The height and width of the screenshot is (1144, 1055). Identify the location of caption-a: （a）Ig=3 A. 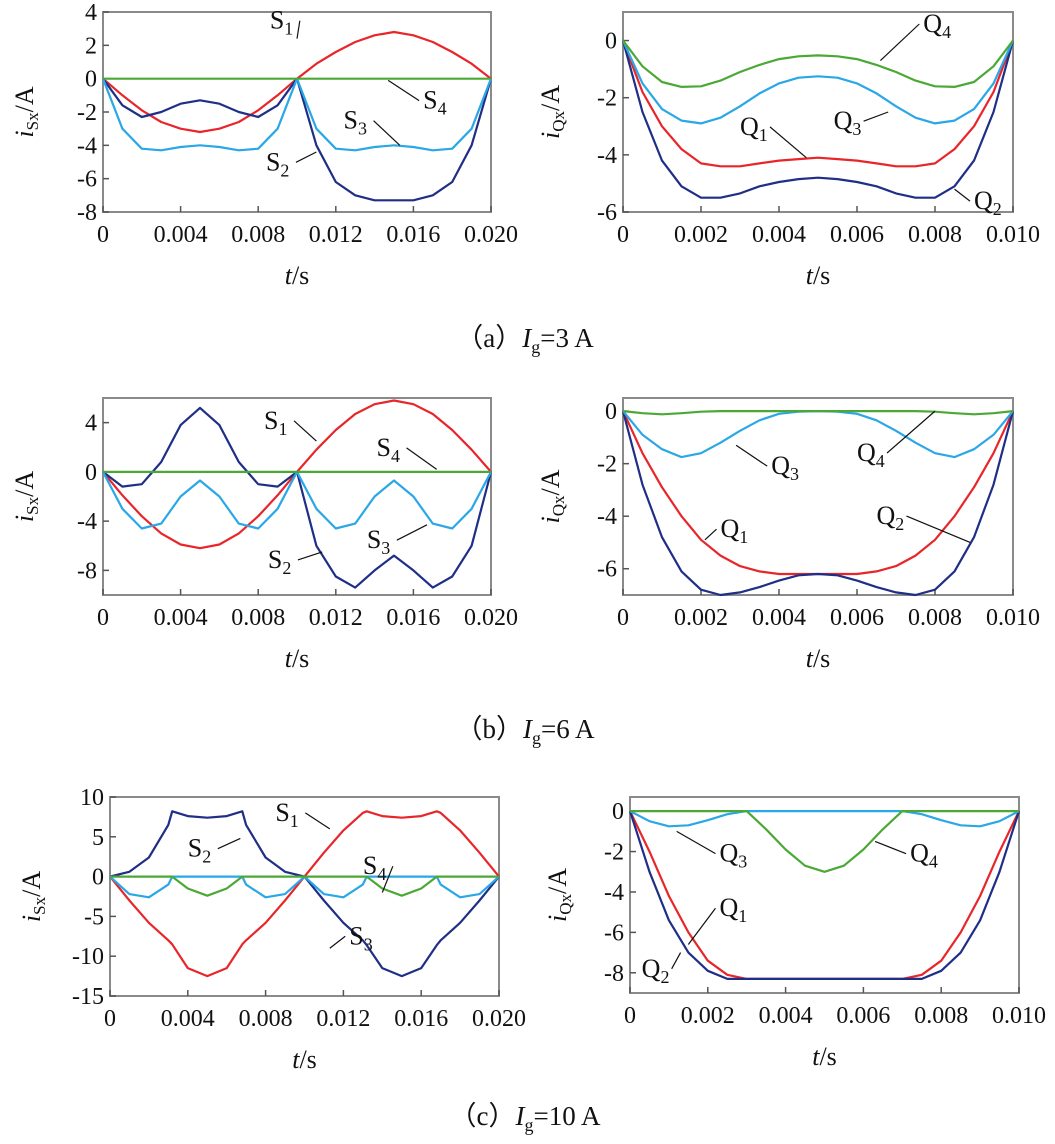
(525, 340).